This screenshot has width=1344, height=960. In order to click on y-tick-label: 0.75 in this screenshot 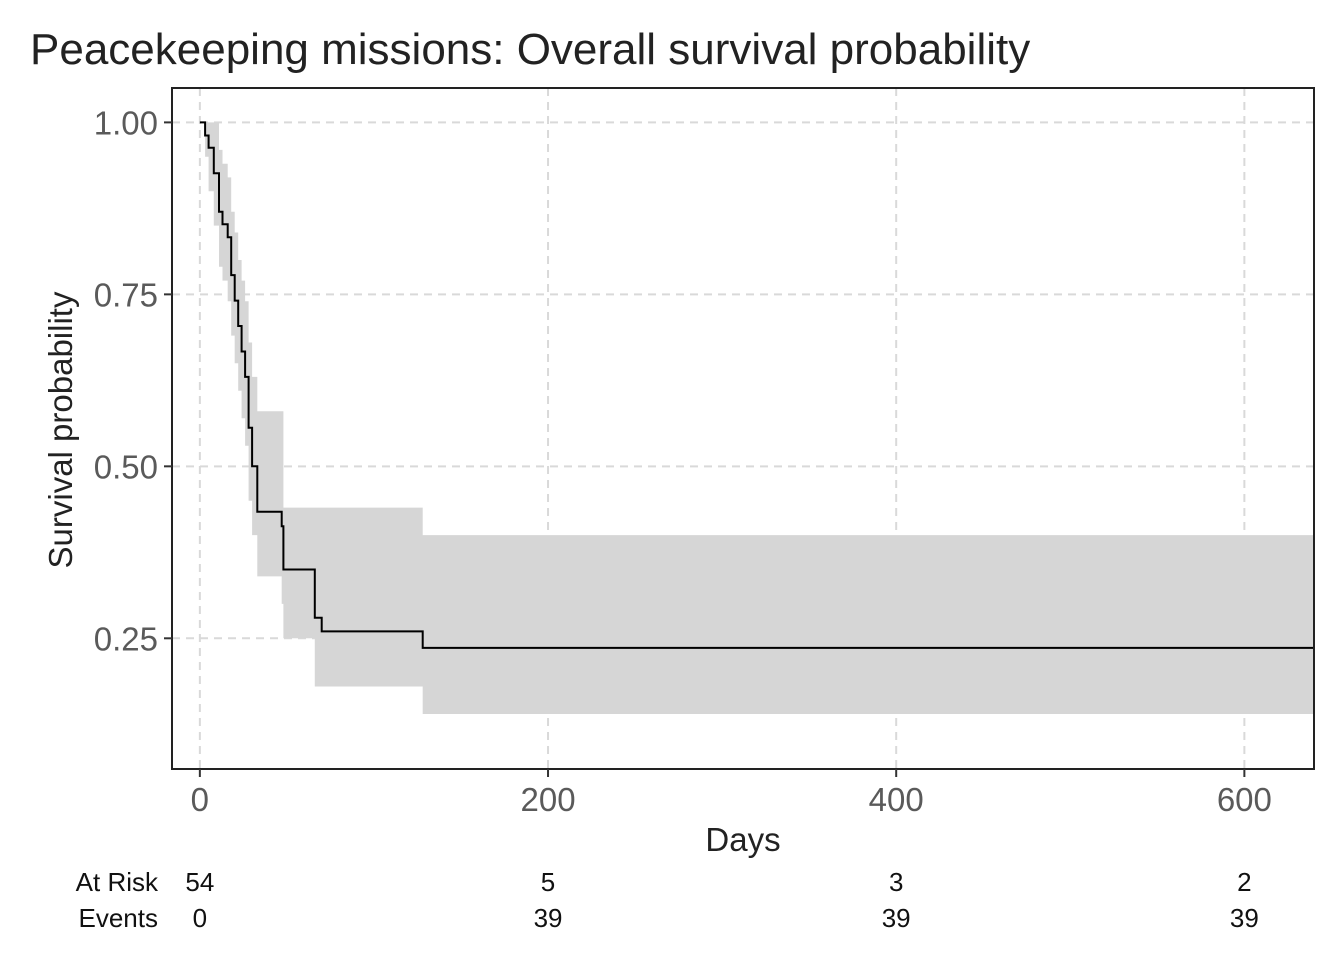, I will do `click(126, 294)`.